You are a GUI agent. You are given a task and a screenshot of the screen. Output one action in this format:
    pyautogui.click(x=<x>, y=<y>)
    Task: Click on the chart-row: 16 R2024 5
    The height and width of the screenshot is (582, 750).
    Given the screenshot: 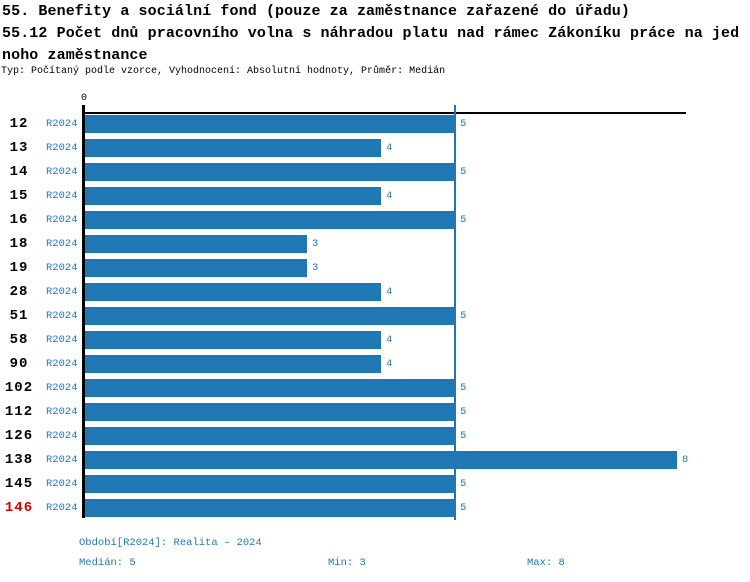 What is the action you would take?
    pyautogui.click(x=375, y=220)
    